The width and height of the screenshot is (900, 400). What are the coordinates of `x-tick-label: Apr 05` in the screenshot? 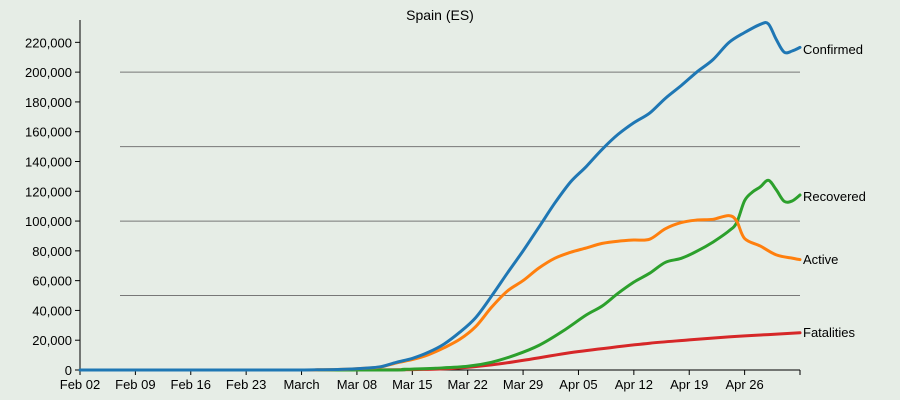 It's located at (578, 384).